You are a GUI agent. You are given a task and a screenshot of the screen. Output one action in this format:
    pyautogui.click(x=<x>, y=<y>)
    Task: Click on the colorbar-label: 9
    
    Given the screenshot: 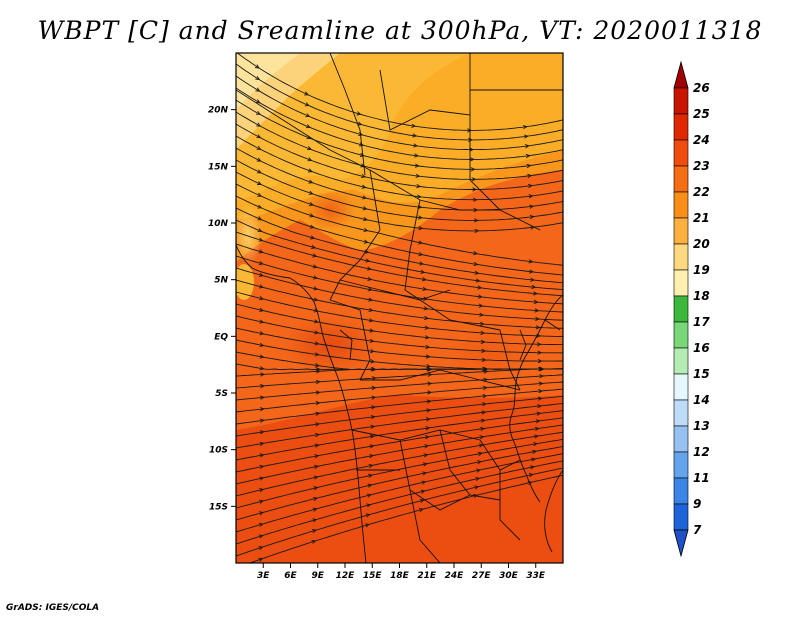 What is the action you would take?
    pyautogui.click(x=697, y=504)
    